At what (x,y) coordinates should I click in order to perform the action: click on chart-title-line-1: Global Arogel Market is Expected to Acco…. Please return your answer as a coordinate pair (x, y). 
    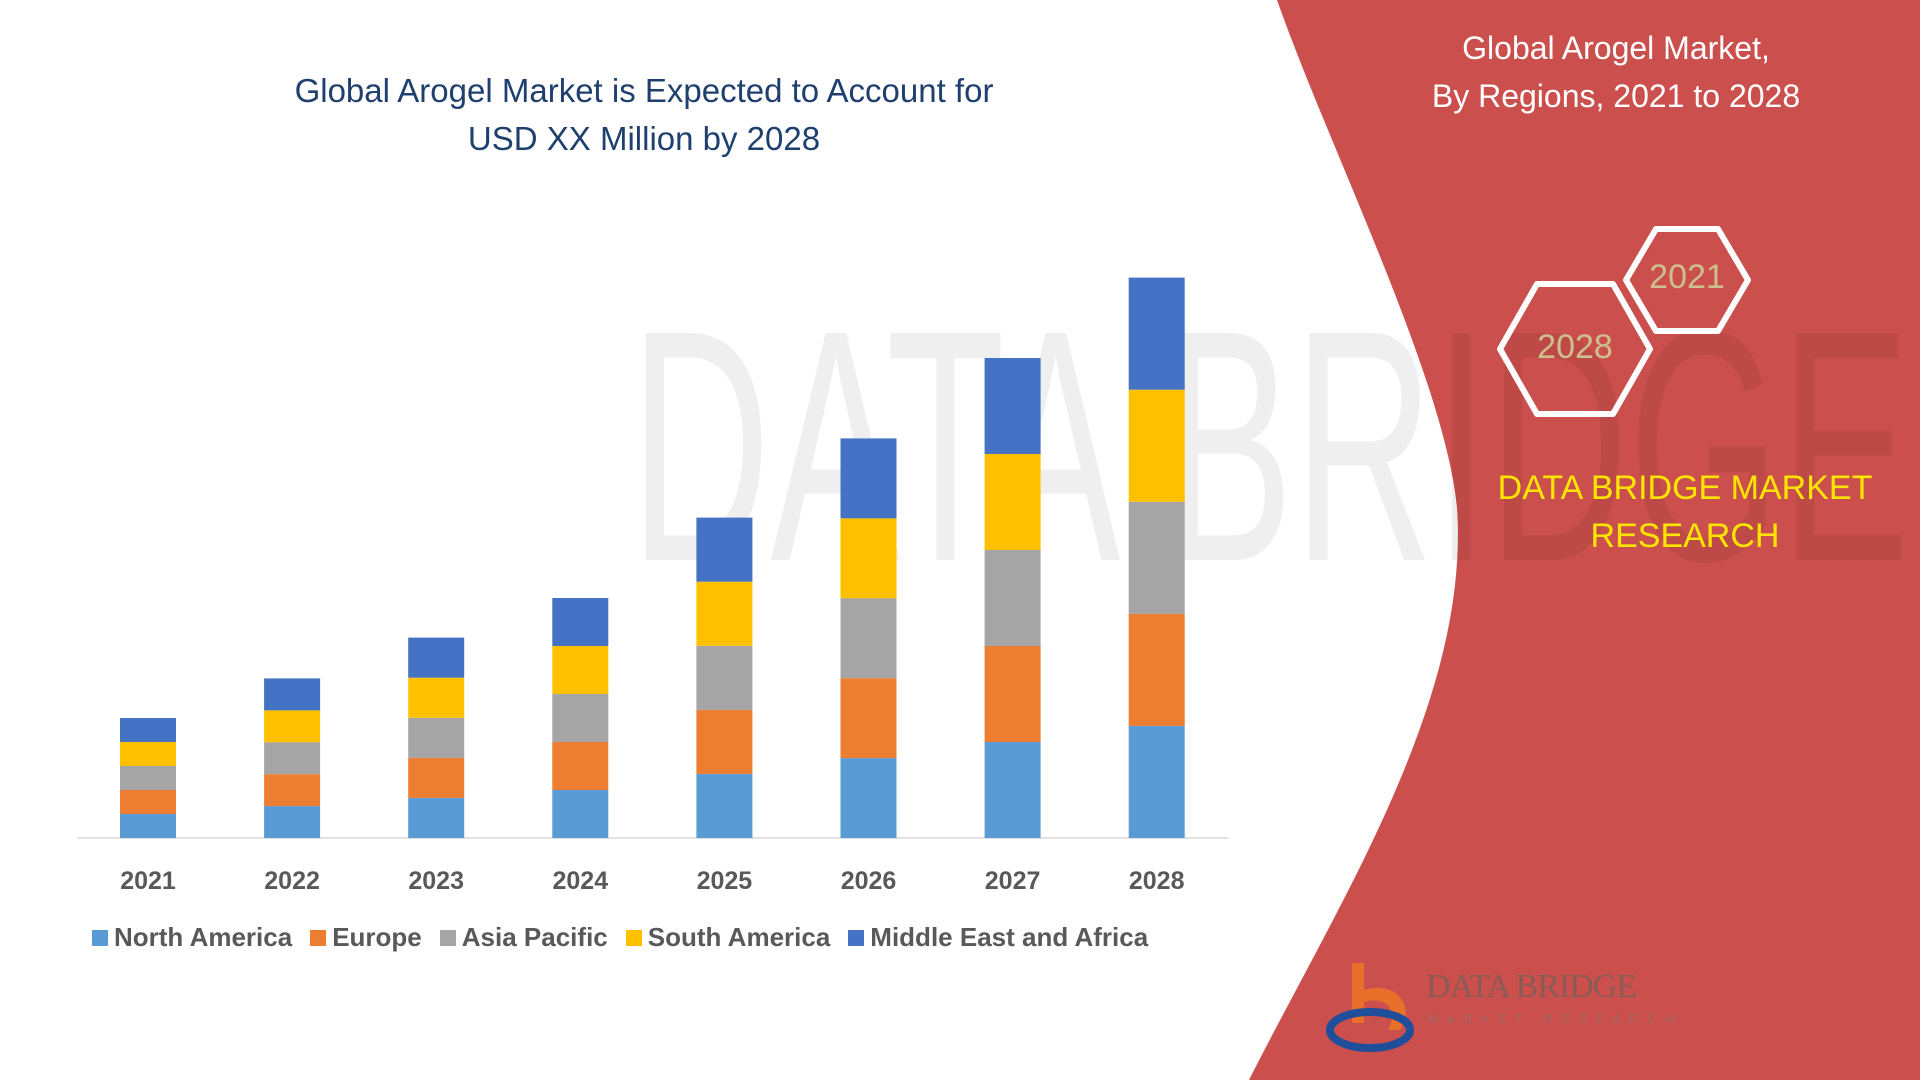
    Looking at the image, I should click on (644, 90).